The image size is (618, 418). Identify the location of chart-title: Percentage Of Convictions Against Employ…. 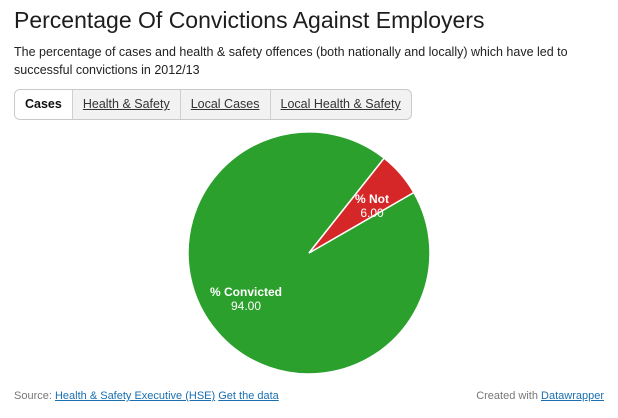
(249, 20).